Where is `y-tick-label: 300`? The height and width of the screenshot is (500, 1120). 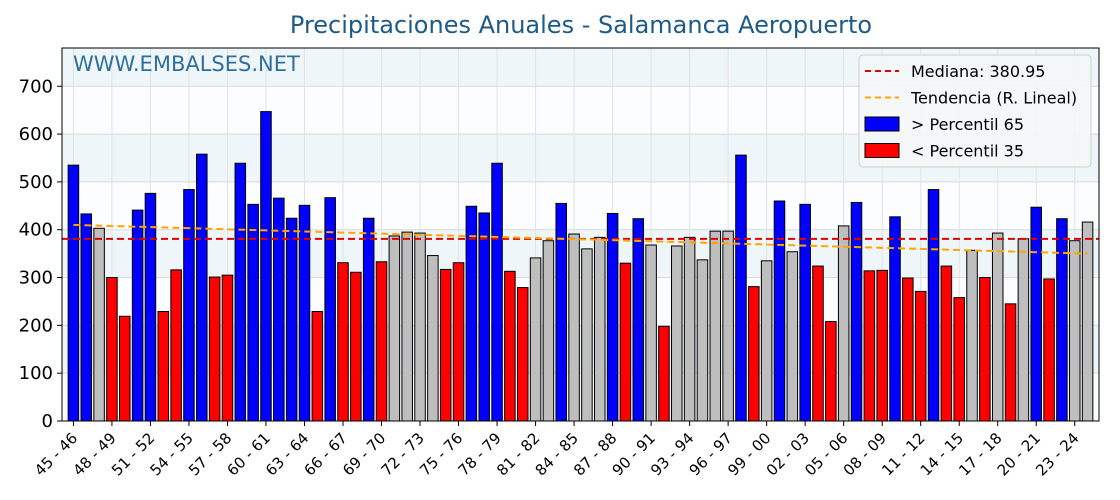
y-tick-label: 300 is located at coordinates (36, 278).